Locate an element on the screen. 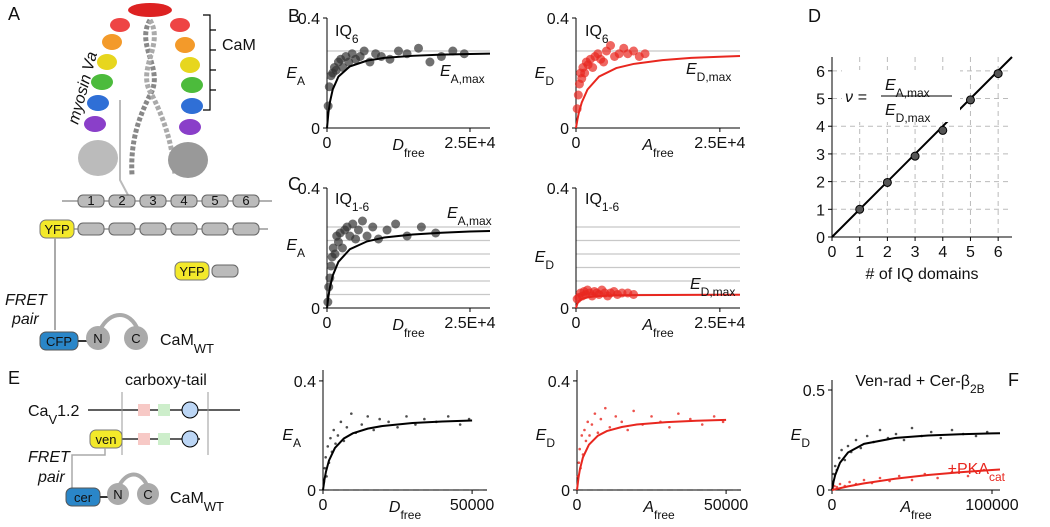 The width and height of the screenshot is (1050, 527). chart-title: IQ6 is located at coordinates (597, 34).